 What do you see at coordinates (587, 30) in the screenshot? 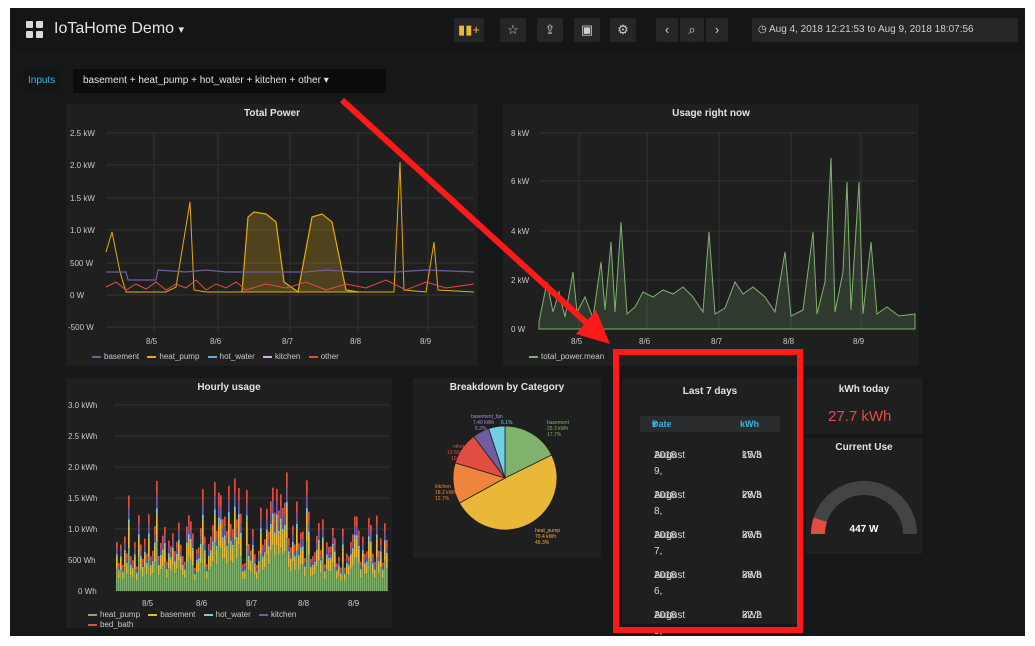
I see `save-button: ▣` at bounding box center [587, 30].